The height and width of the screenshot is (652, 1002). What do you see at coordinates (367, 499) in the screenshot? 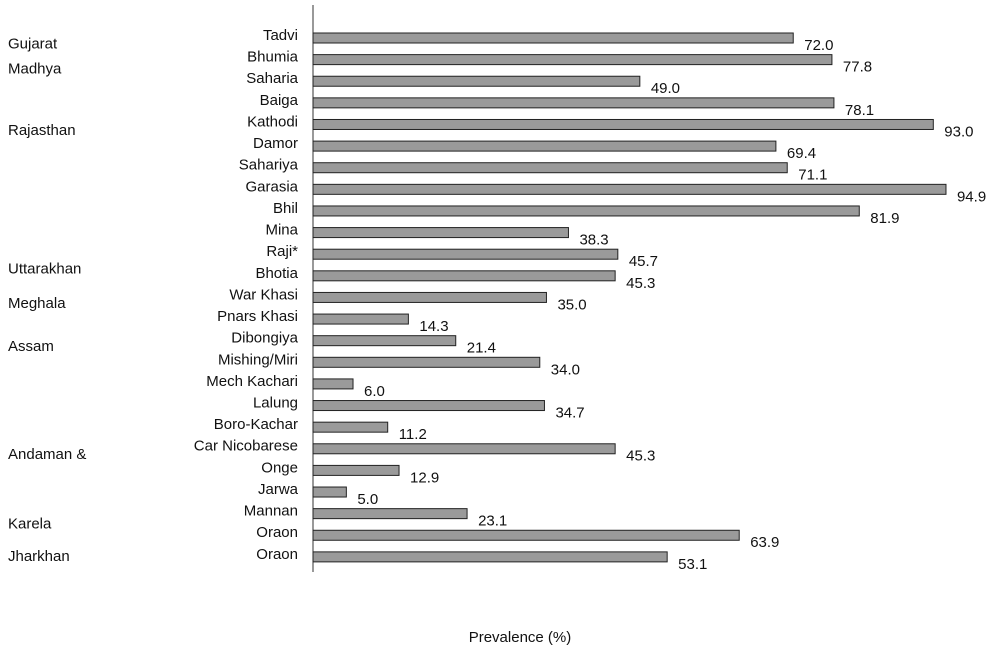
I see `value-label: 5.0` at bounding box center [367, 499].